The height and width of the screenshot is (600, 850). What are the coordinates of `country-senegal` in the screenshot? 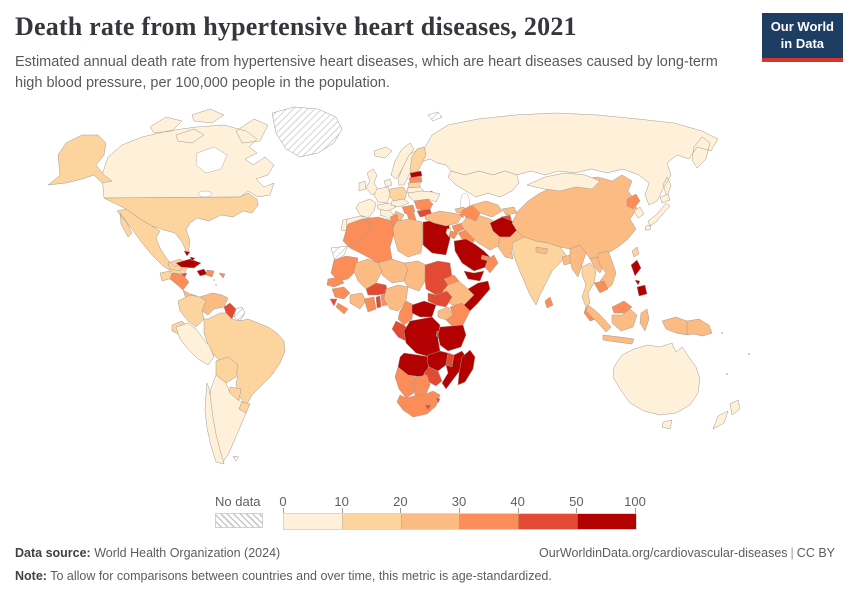 It's located at (335, 282).